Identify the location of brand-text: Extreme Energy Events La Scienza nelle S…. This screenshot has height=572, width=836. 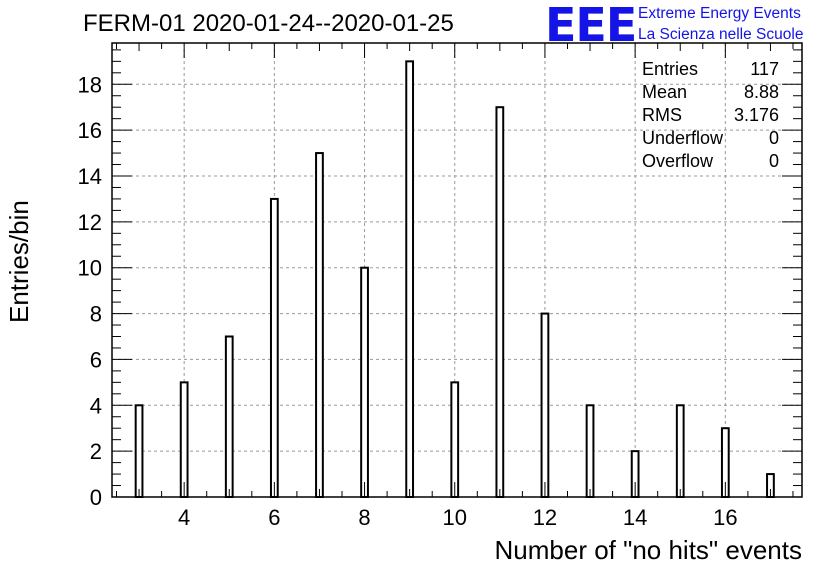
(720, 24).